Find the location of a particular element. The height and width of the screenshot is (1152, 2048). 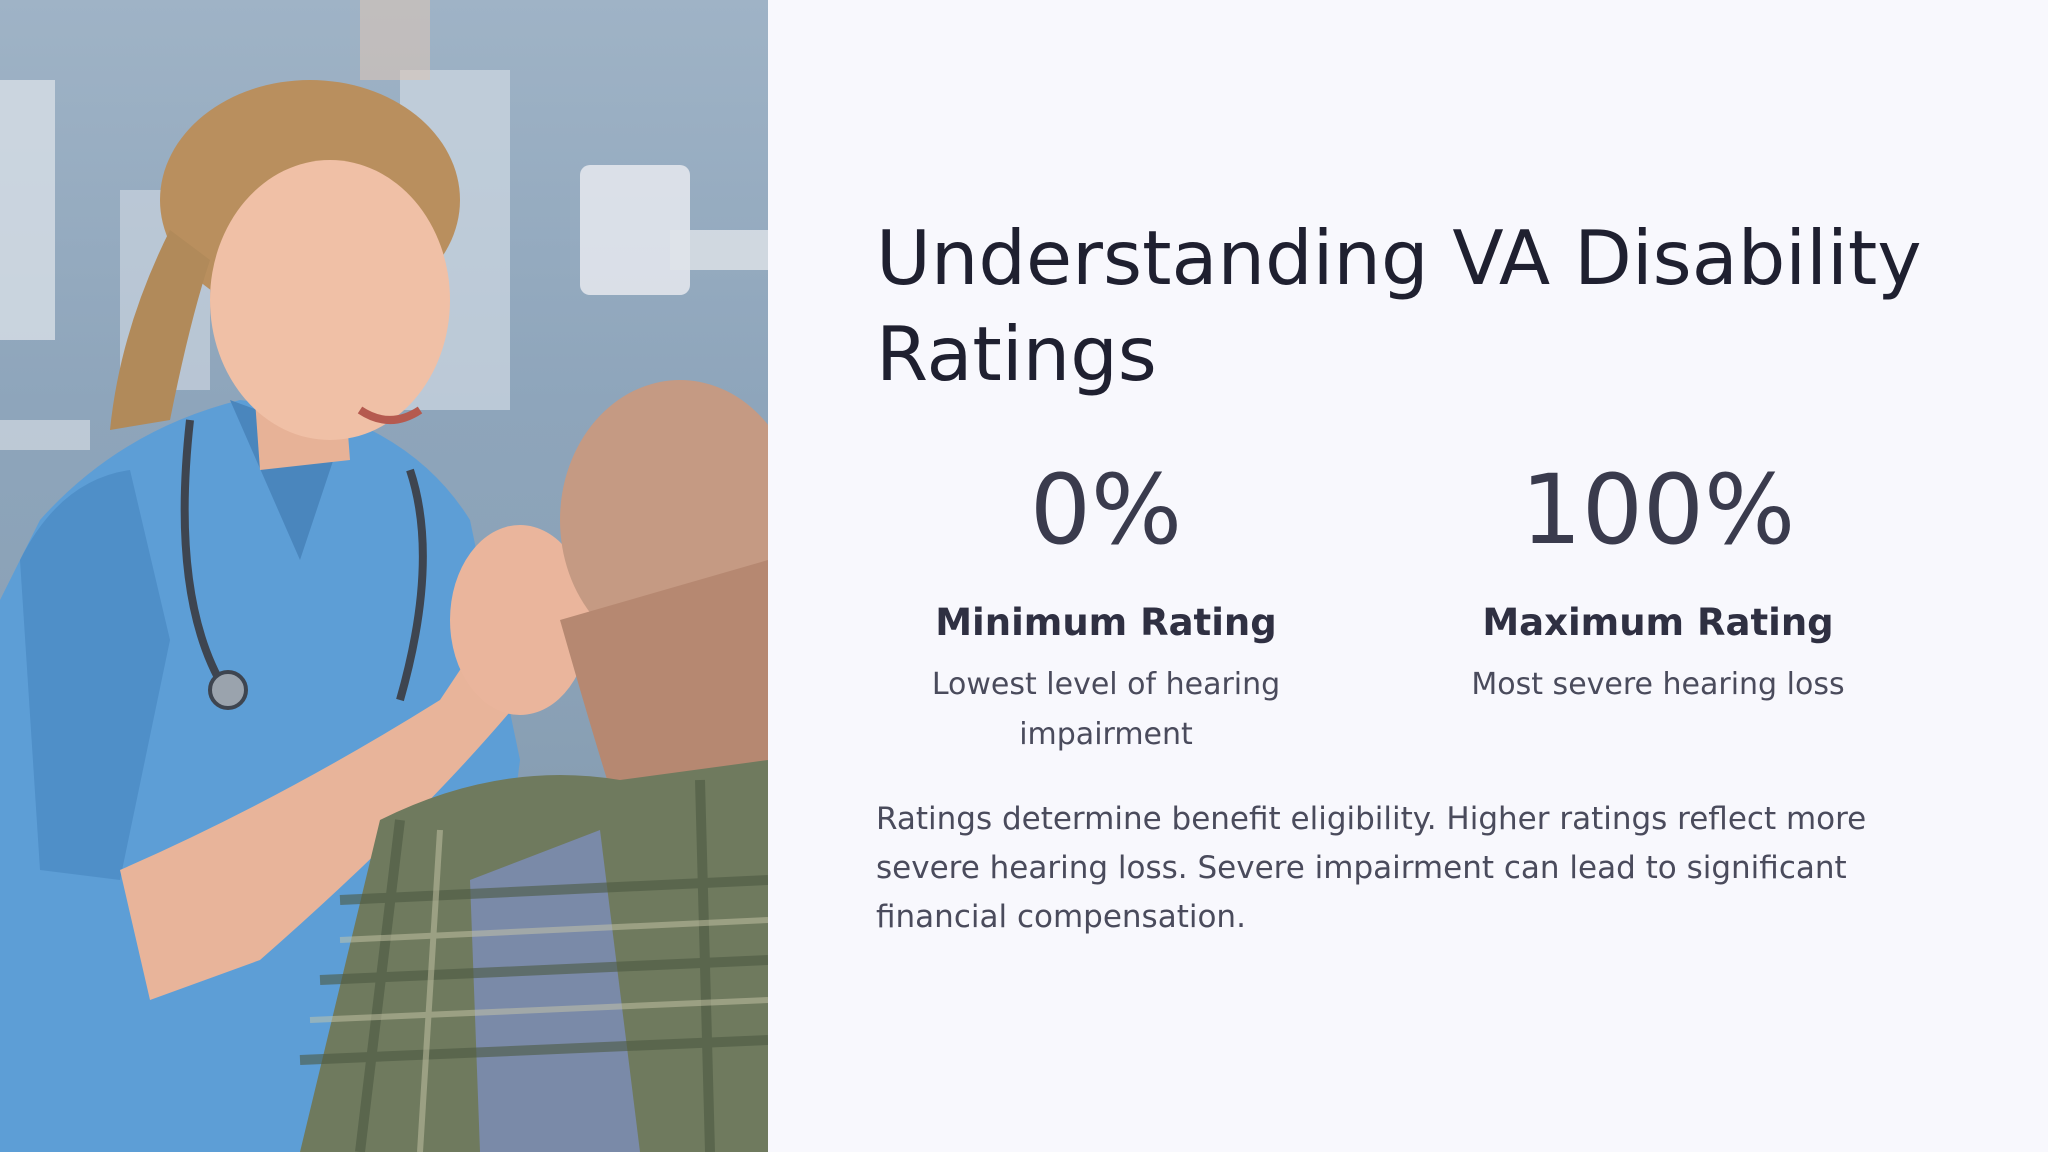

stat-value: 100% is located at coordinates (1658, 510).